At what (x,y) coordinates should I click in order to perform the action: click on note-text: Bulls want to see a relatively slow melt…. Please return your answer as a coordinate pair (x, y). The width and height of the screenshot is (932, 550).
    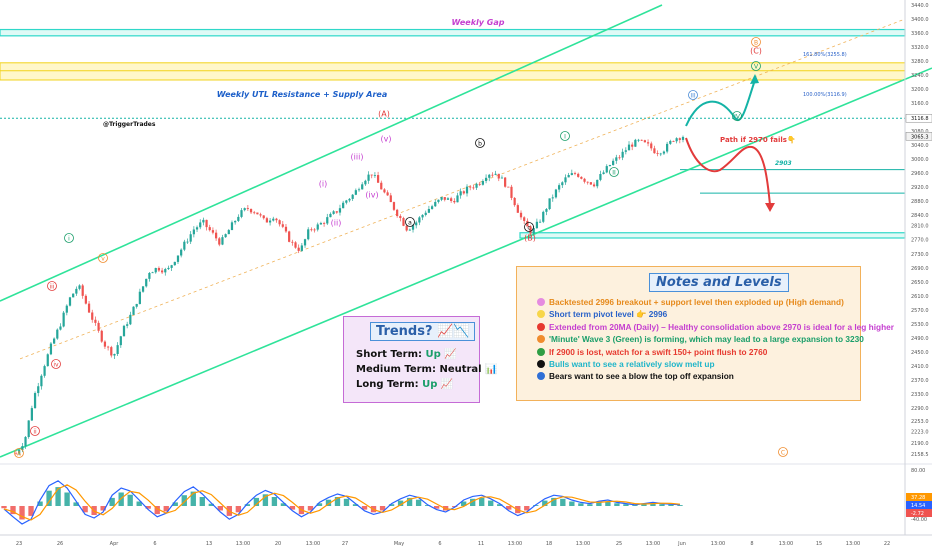
    Looking at the image, I should click on (632, 364).